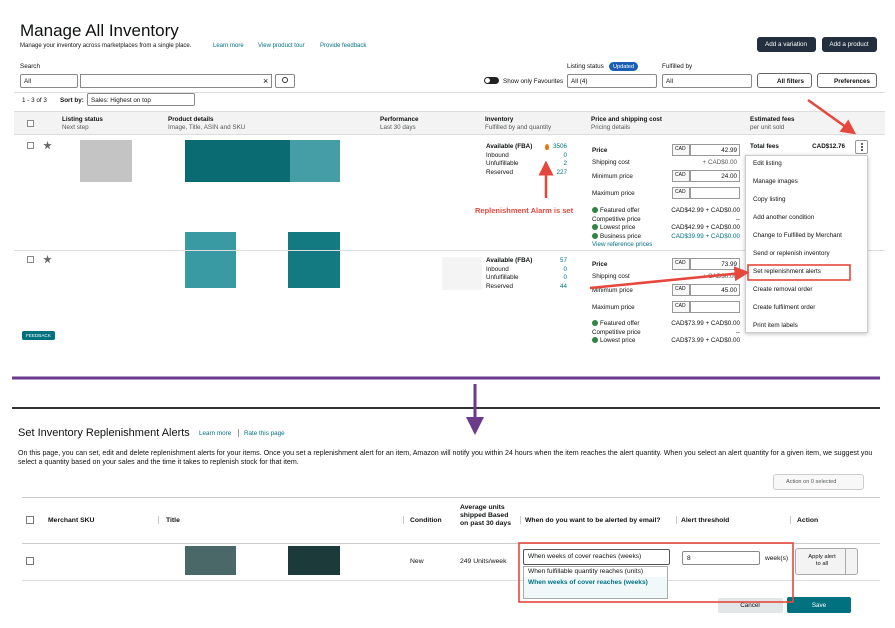 The width and height of the screenshot is (895, 628). I want to click on label: 42.99, so click(729, 150).